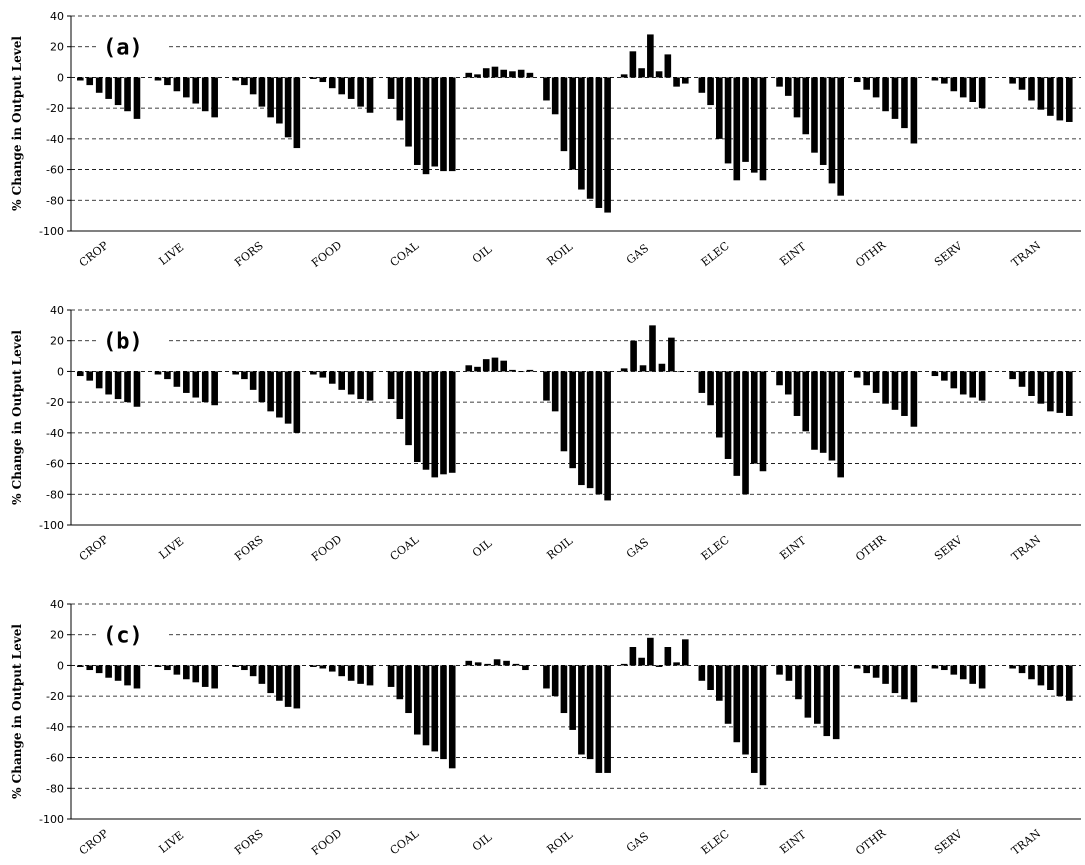  I want to click on category-label: LIVE, so click(172, 842).